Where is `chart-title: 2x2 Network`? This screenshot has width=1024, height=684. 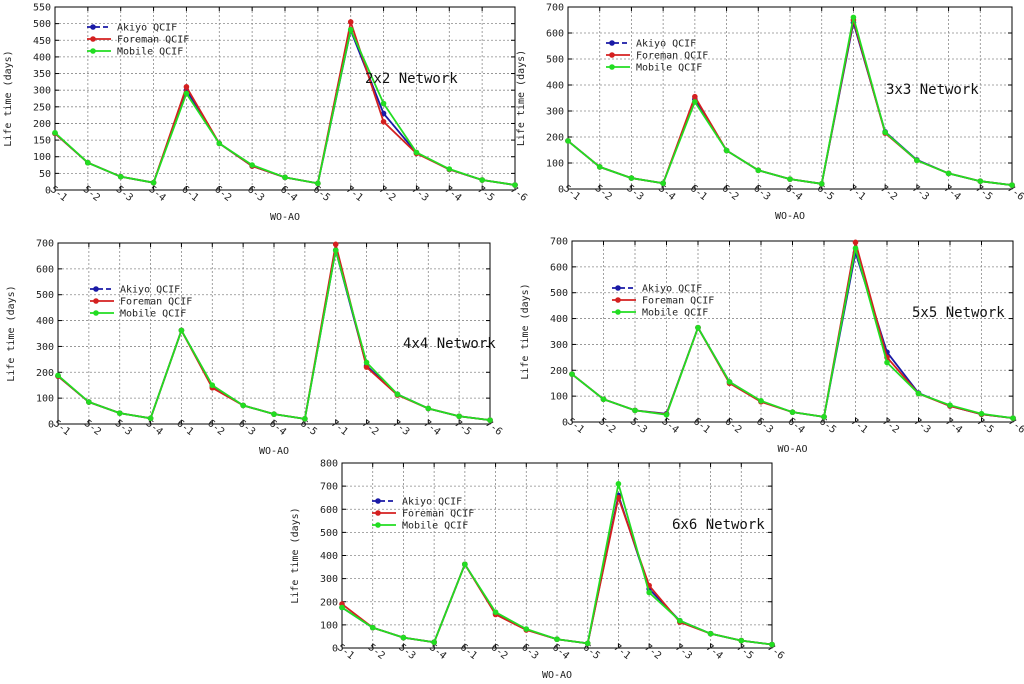
chart-title: 2x2 Network is located at coordinates (411, 79).